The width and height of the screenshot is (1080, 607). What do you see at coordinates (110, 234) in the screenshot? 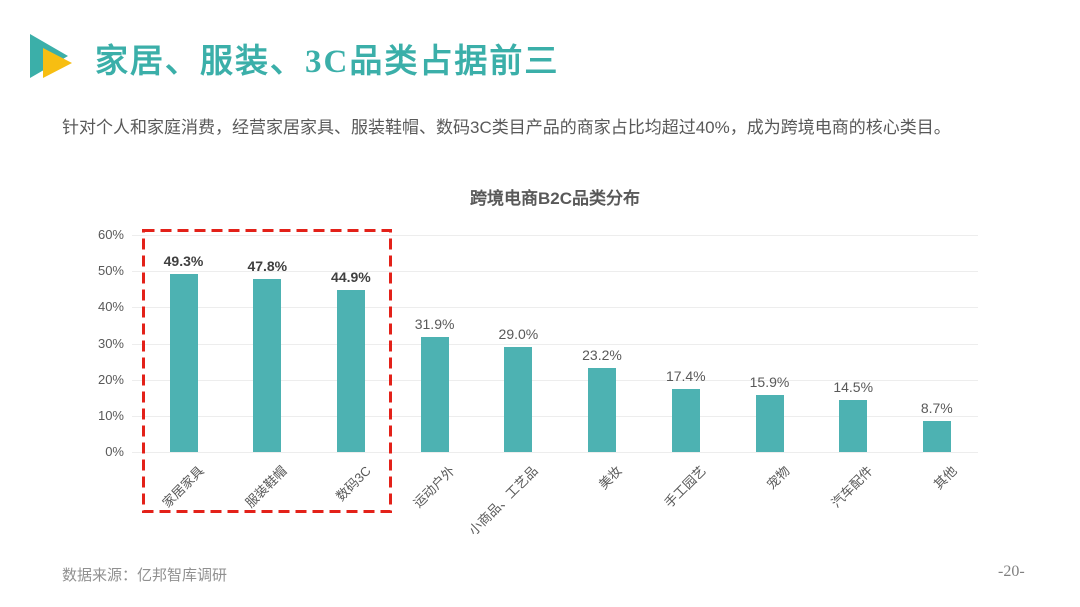
I see `y-axis-tick: 60%` at bounding box center [110, 234].